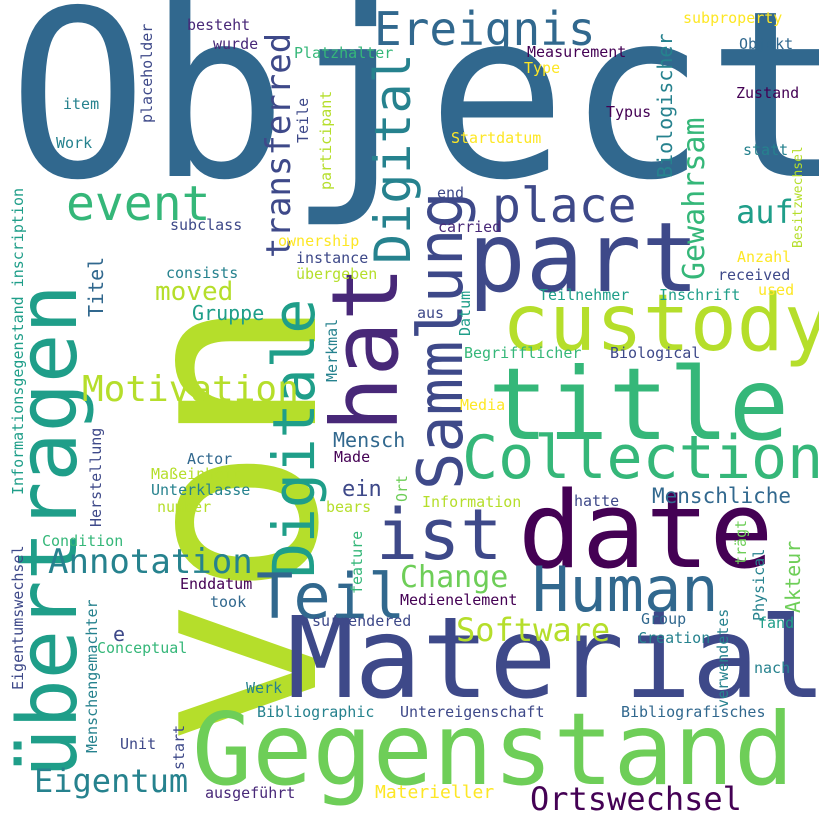  Describe the element at coordinates (92, 676) in the screenshot. I see `word-menschengemachter: Menschengemachter` at that location.